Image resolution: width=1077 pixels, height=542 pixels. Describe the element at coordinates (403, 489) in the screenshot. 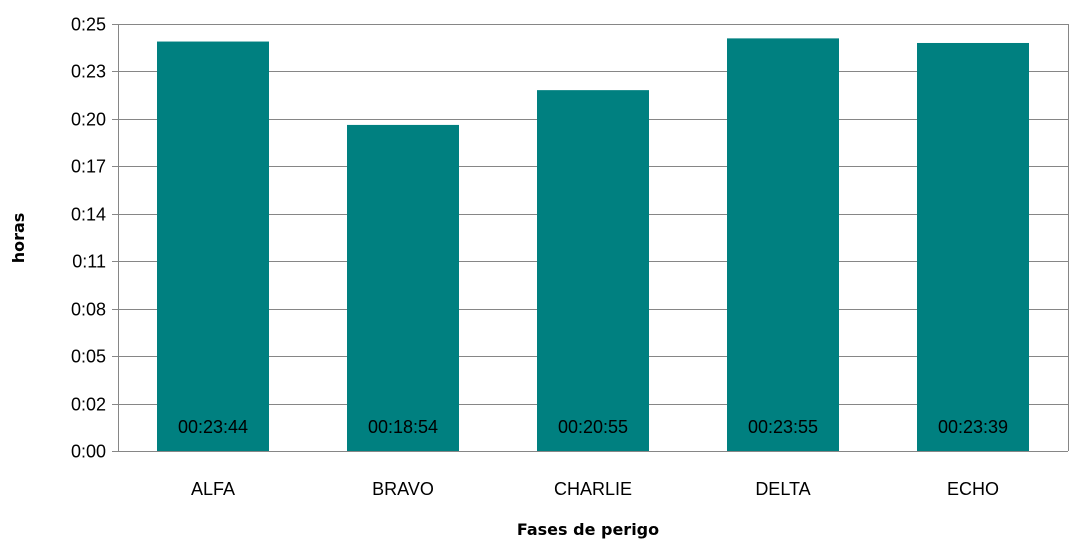

I see `x-tick-label: BRAVO` at that location.